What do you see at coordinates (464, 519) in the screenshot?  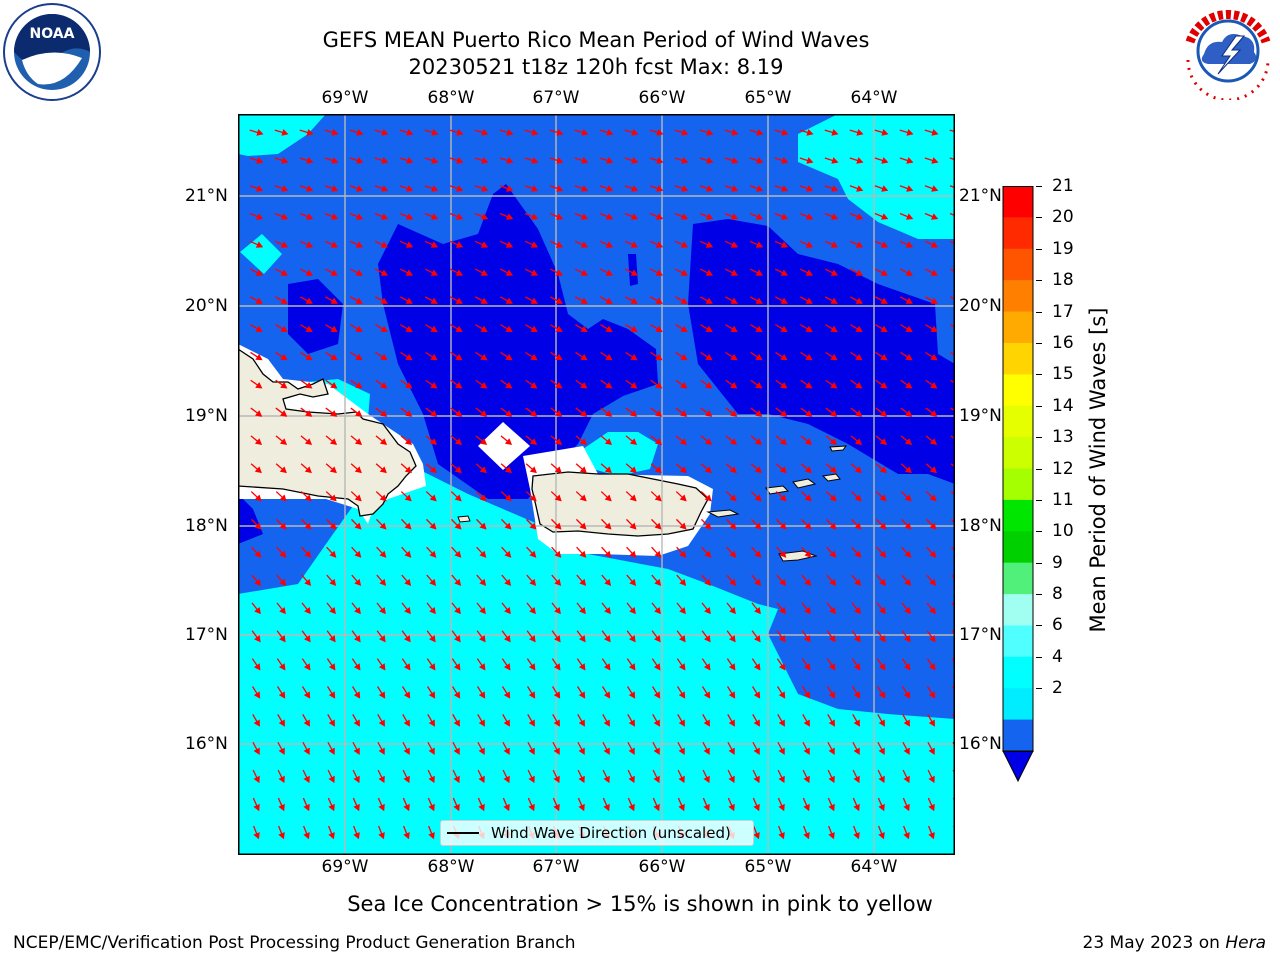 I see `land-mona` at bounding box center [464, 519].